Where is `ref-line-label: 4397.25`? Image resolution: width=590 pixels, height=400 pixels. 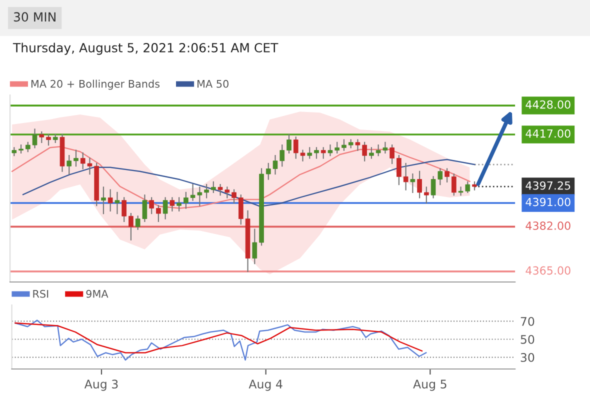
ref-line-label: 4397.25 is located at coordinates (548, 185).